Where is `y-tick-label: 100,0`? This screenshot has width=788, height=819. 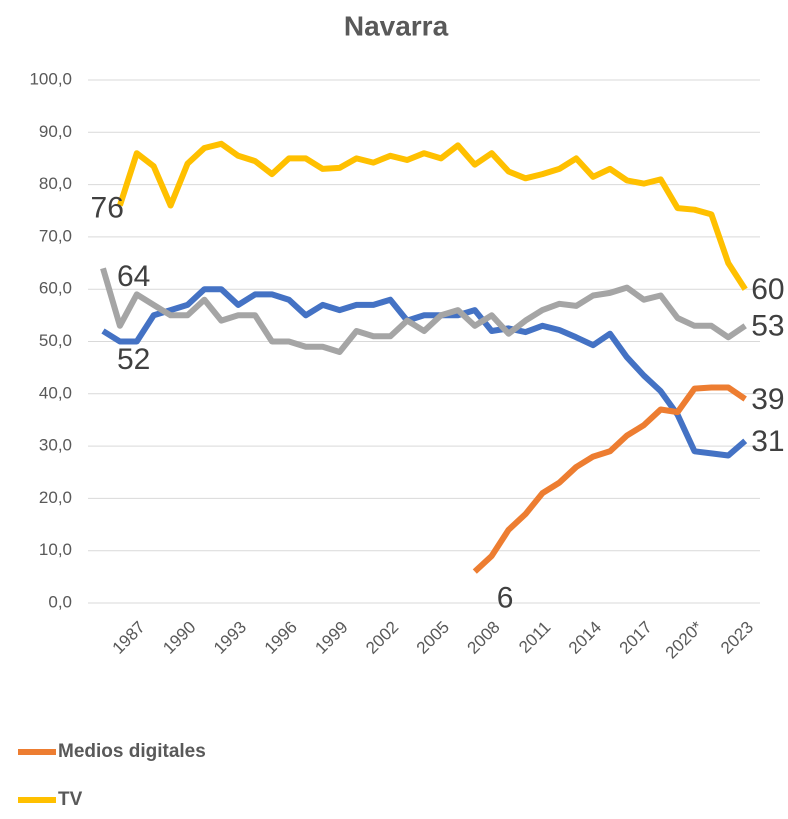
y-tick-label: 100,0 is located at coordinates (50, 78).